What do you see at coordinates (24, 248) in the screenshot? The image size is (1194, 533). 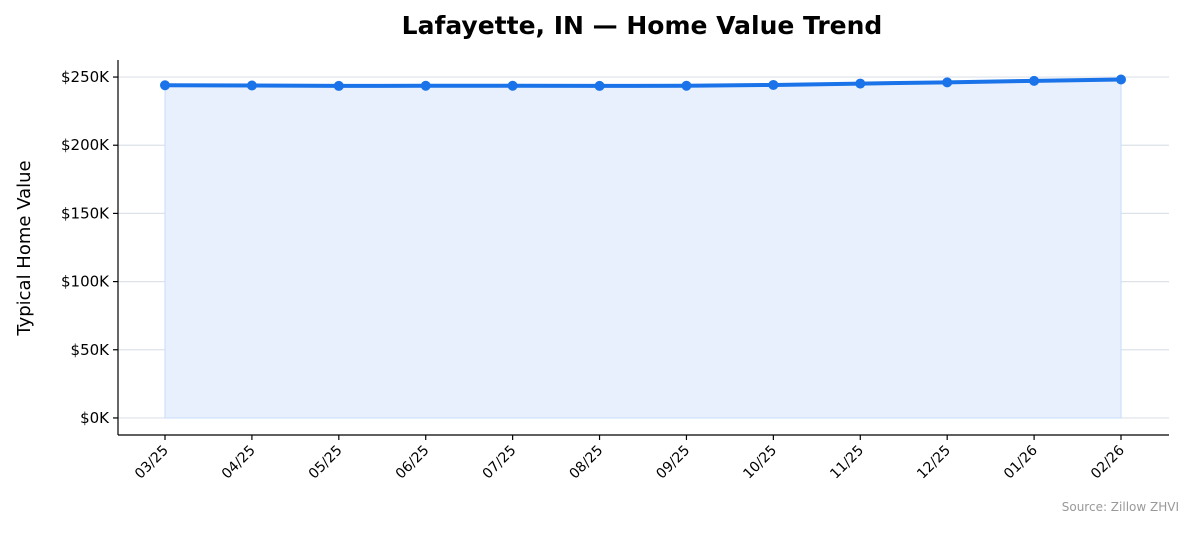 I see `y-axis-label: Typical Home Value` at bounding box center [24, 248].